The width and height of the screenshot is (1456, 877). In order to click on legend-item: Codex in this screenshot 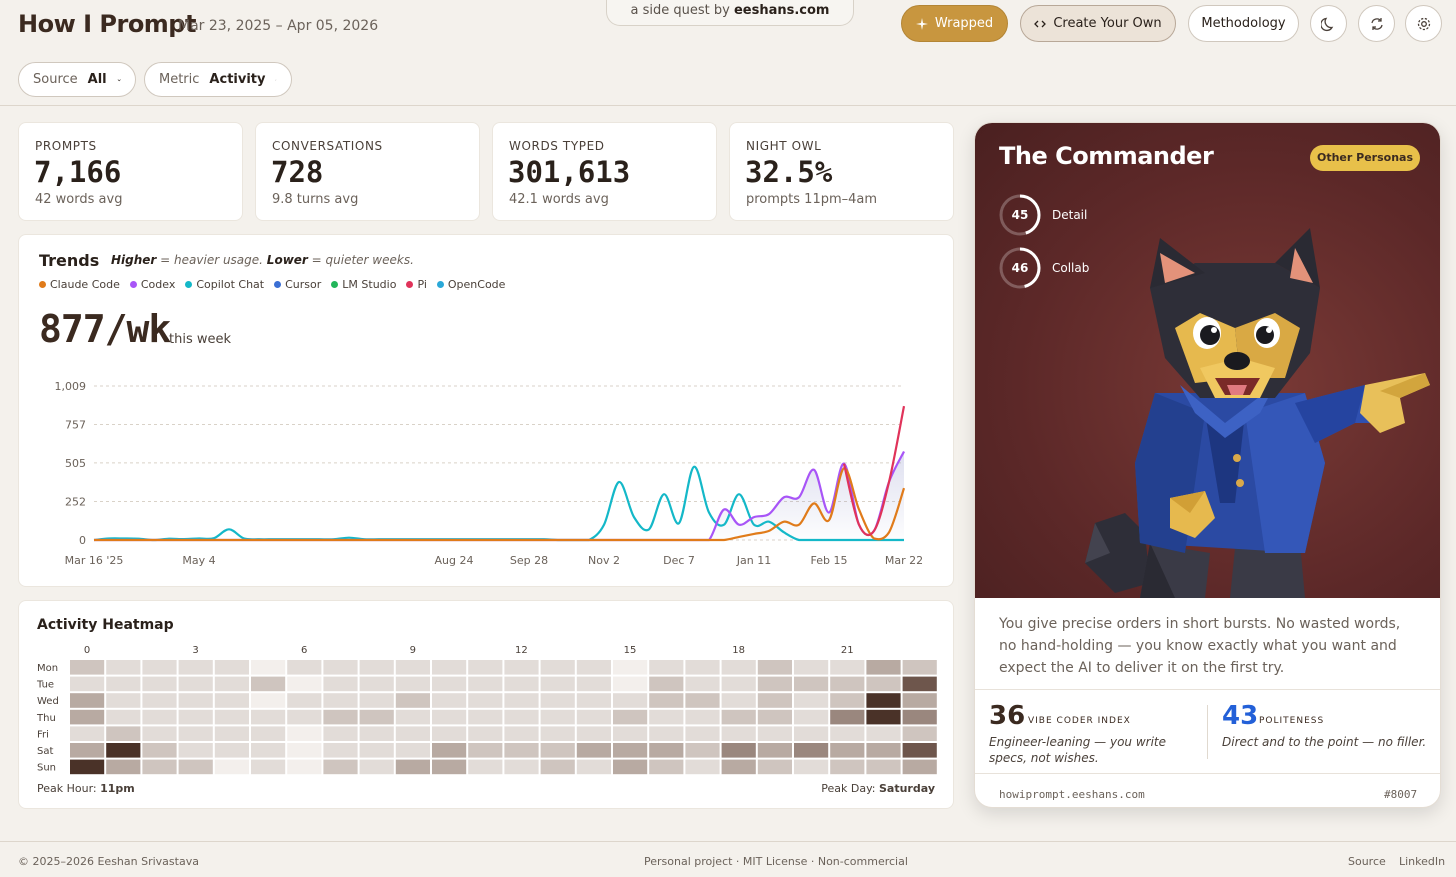, I will do `click(152, 284)`.